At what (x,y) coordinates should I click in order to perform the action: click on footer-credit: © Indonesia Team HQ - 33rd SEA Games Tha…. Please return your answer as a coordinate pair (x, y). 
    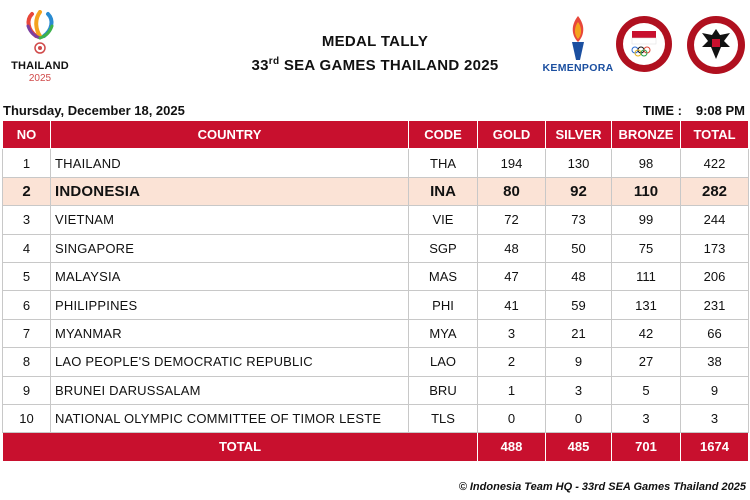
    Looking at the image, I should click on (602, 487).